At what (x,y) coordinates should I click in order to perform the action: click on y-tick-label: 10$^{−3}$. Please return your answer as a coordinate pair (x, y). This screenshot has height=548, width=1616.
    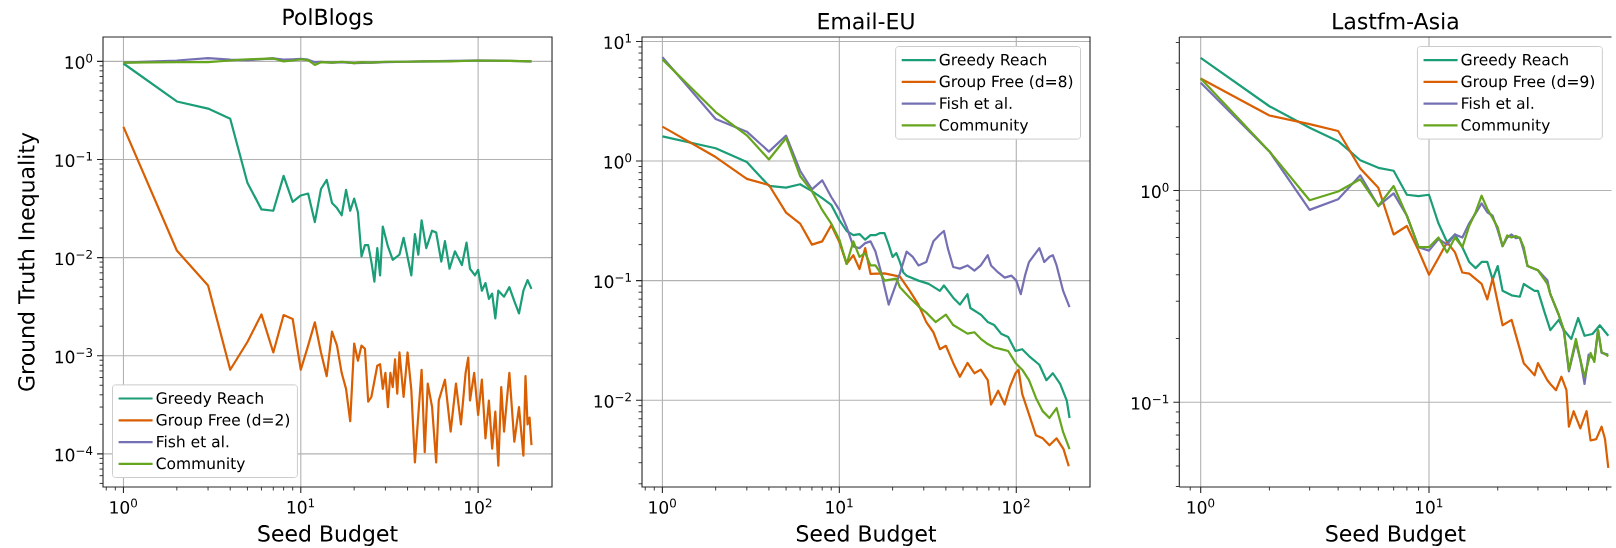
    Looking at the image, I should click on (74, 356).